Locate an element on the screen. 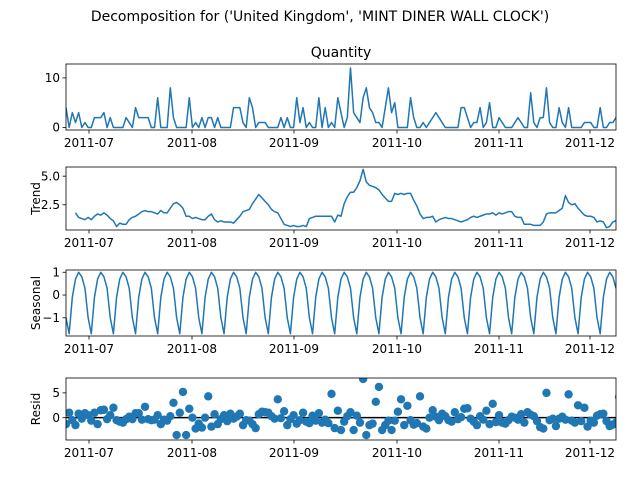 The image size is (640, 480). panel-frame-observed is located at coordinates (341, 97).